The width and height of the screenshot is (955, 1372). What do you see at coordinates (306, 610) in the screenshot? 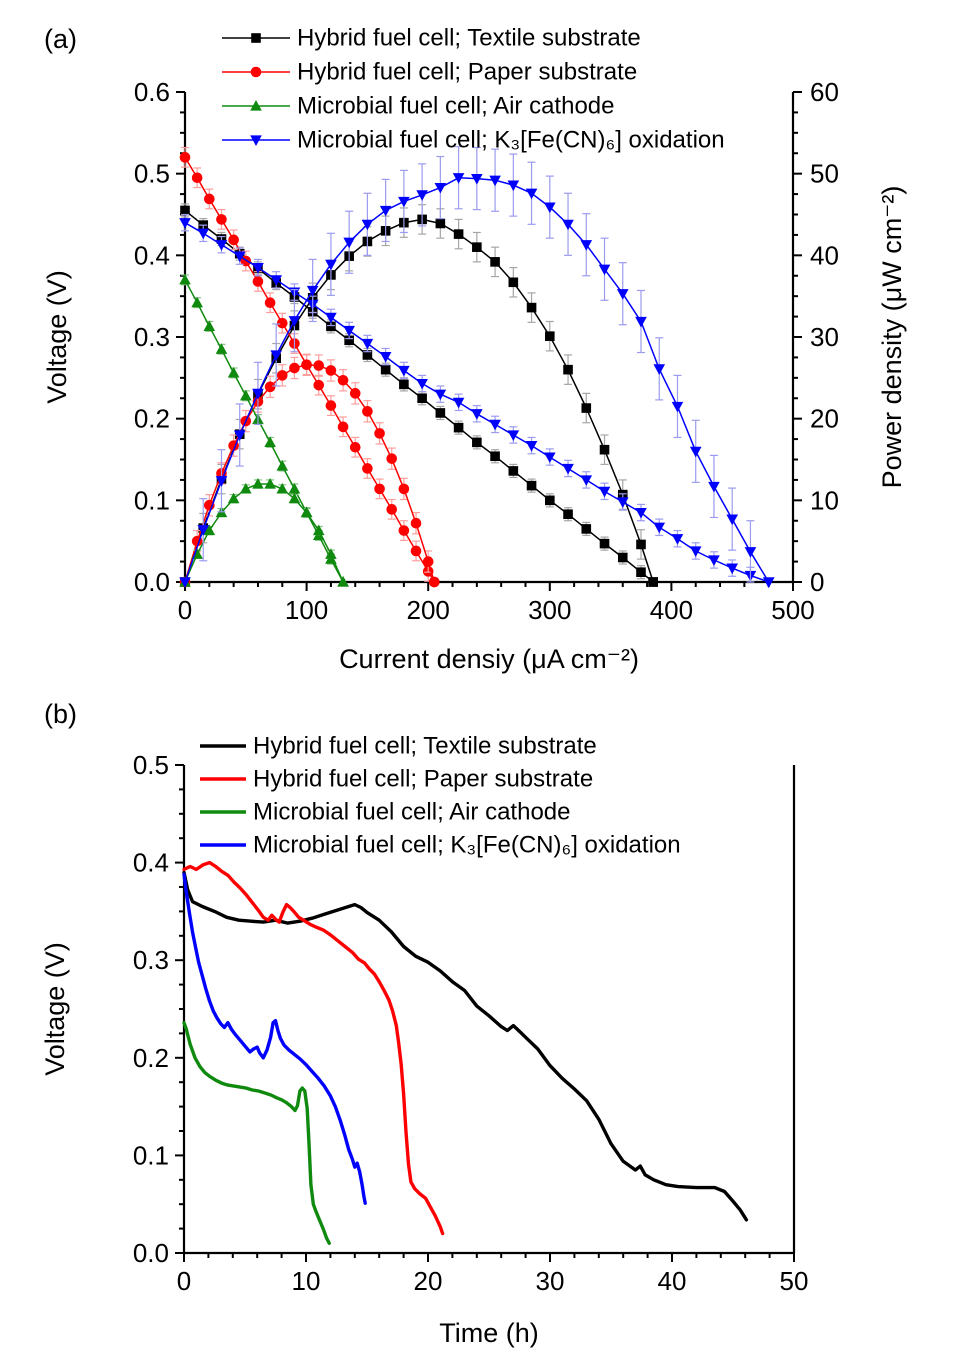
I see `x-tick-label: 100` at bounding box center [306, 610].